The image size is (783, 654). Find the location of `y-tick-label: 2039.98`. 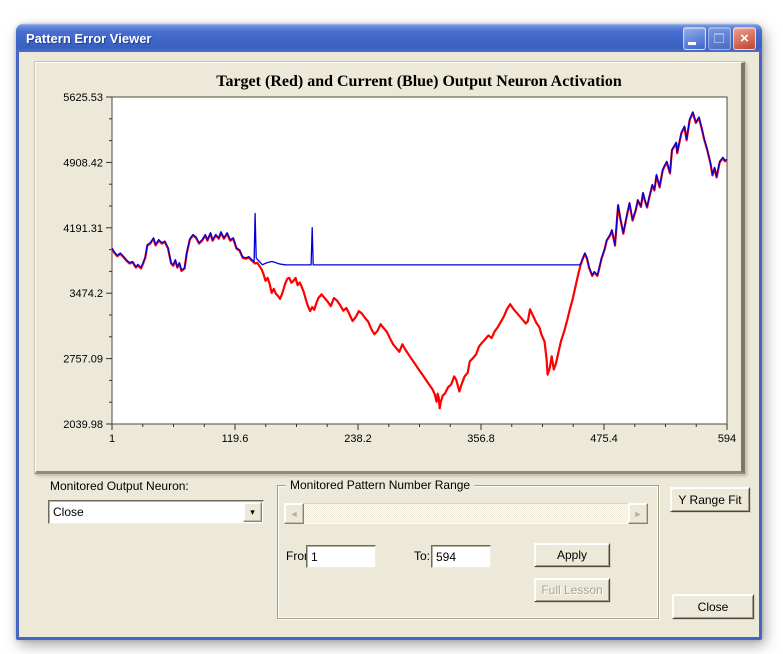

y-tick-label: 2039.98 is located at coordinates (83, 425).